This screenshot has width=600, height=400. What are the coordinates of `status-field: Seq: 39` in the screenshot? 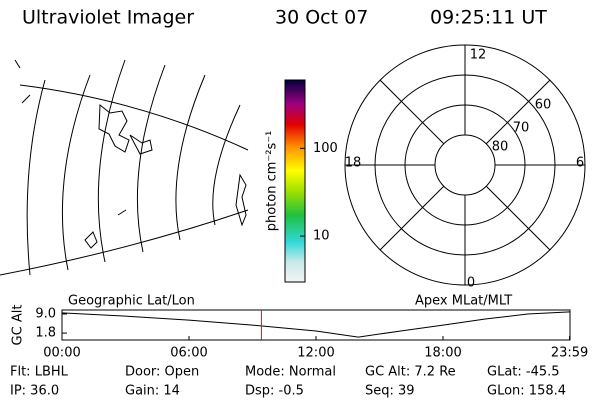 It's located at (390, 391).